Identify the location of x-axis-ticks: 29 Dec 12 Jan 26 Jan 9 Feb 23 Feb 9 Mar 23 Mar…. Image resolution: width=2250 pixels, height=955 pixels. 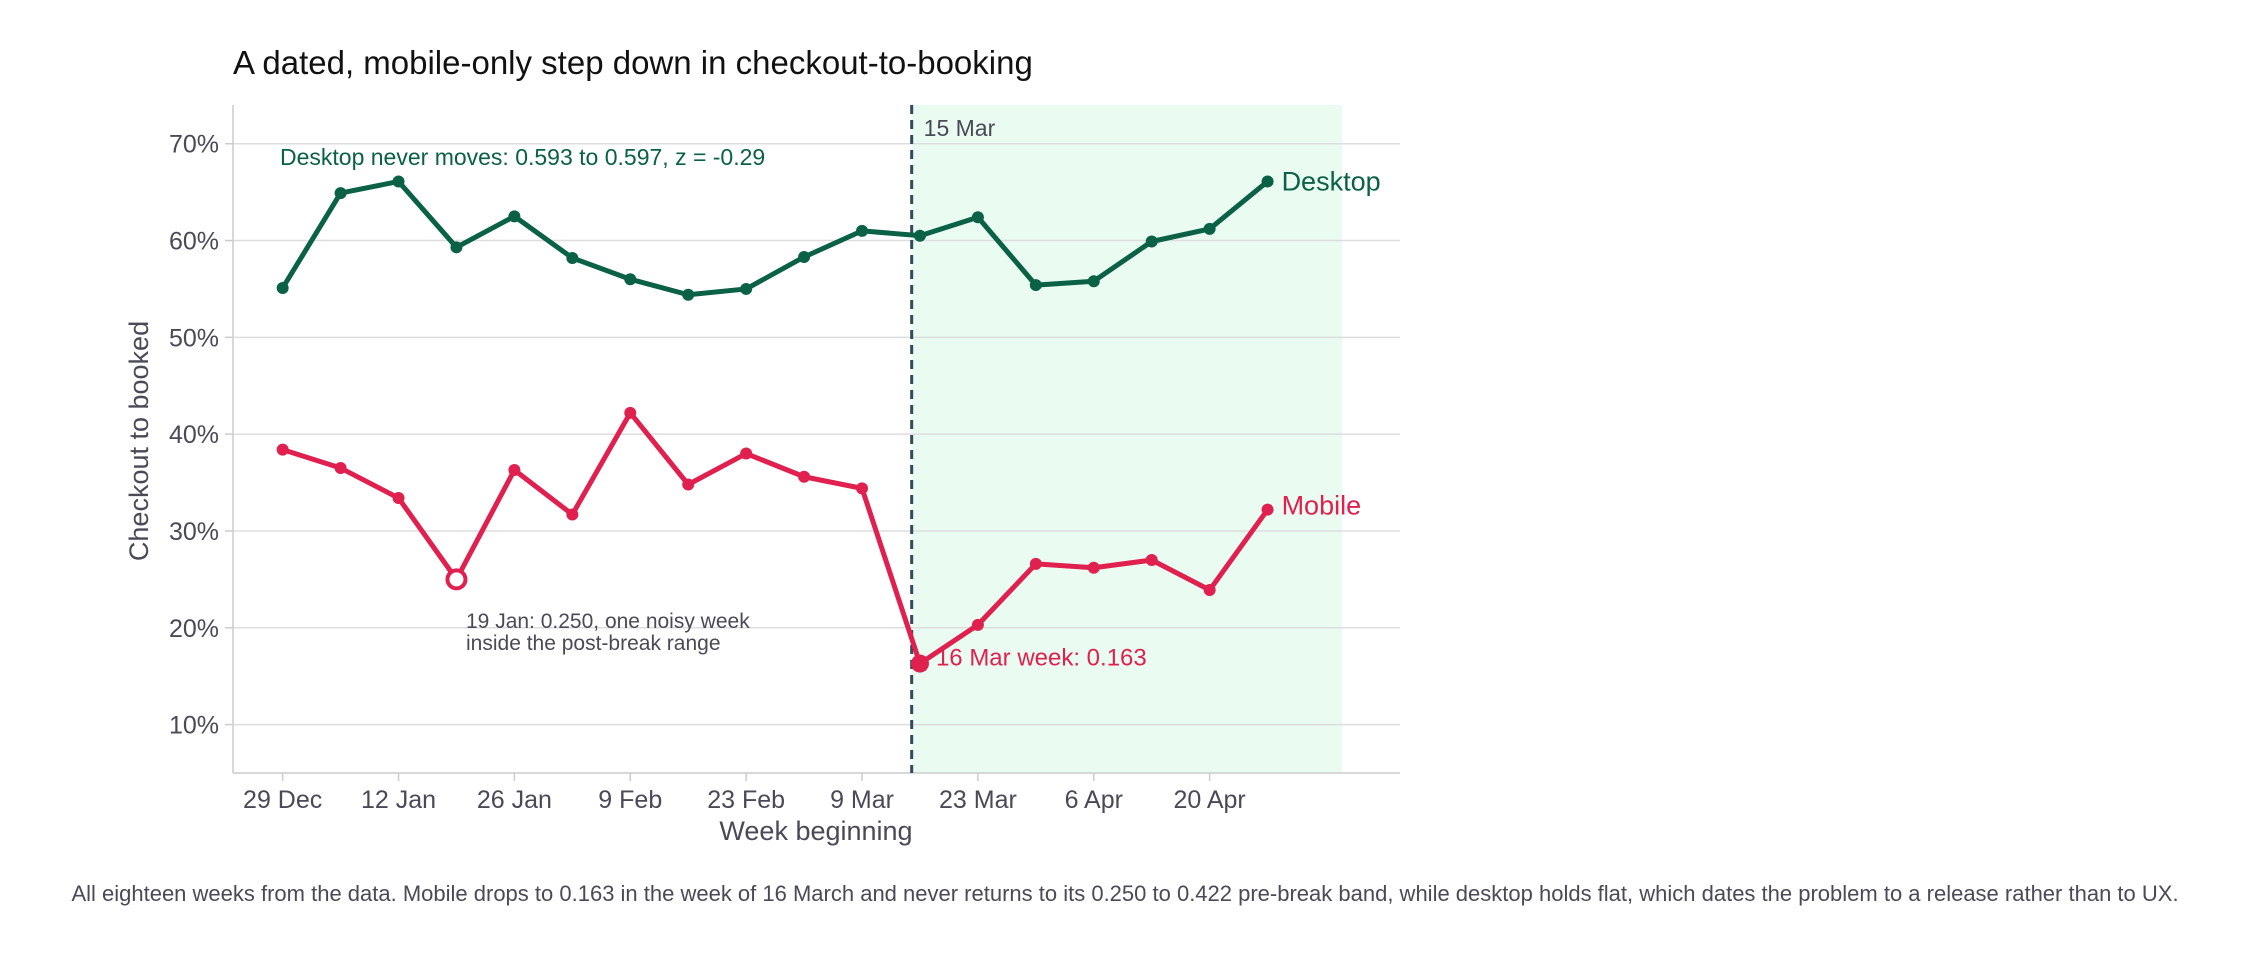
(744, 793).